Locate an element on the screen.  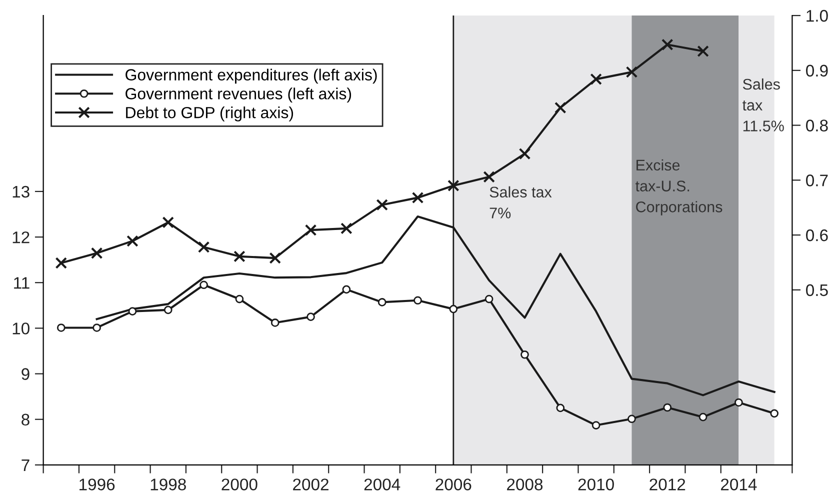
y2-tick-label: 0.6 is located at coordinates (817, 235).